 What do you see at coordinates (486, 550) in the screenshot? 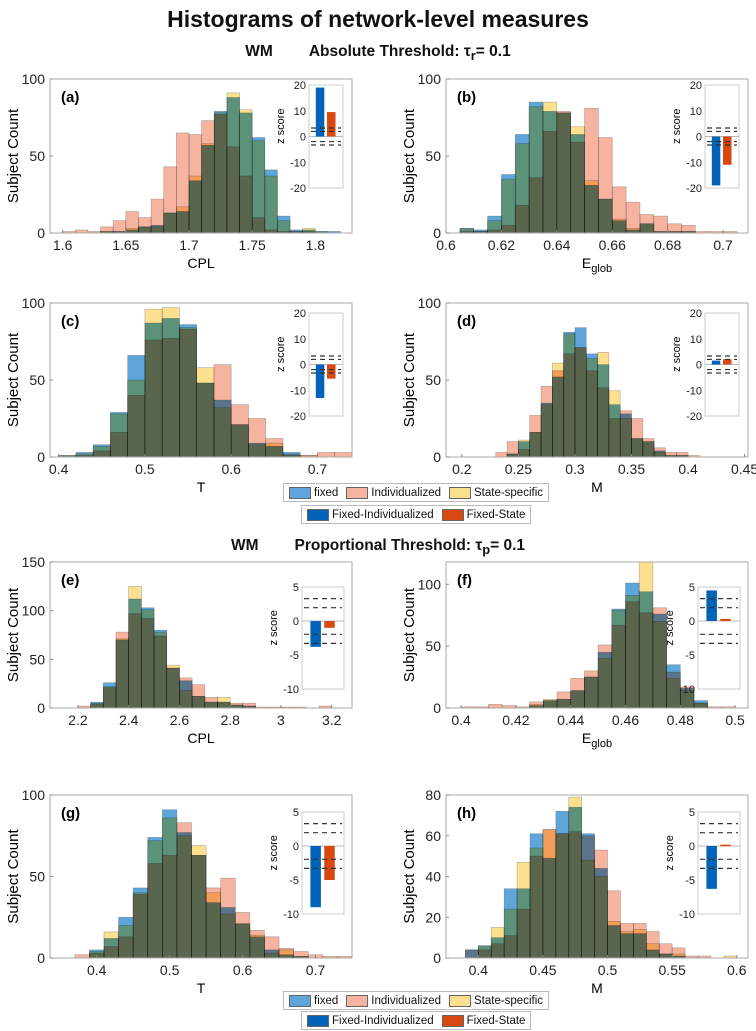
I see `threshold-sub: p` at bounding box center [486, 550].